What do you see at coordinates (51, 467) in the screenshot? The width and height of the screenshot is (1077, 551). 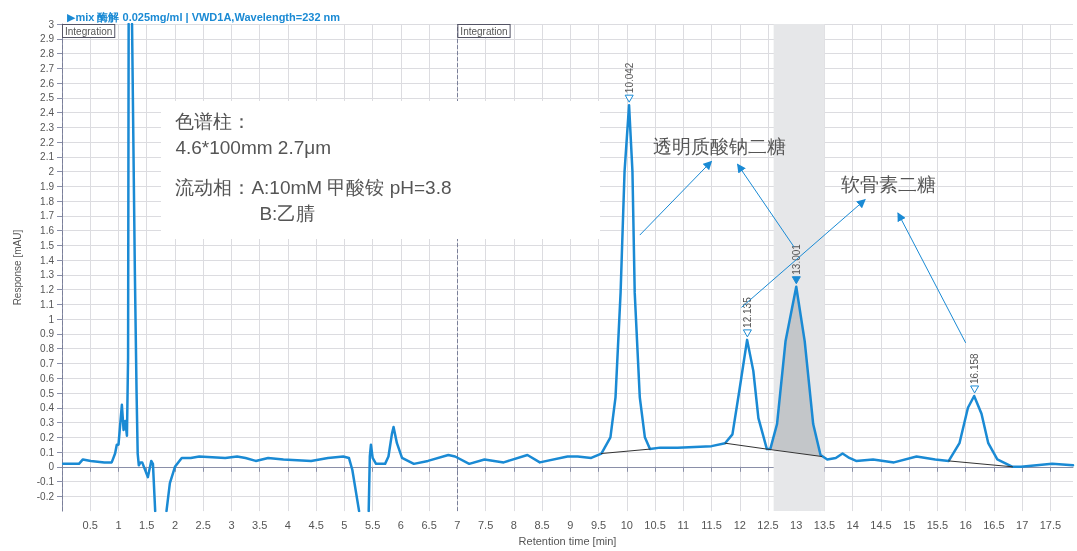 I see `y-tick-label: 0` at bounding box center [51, 467].